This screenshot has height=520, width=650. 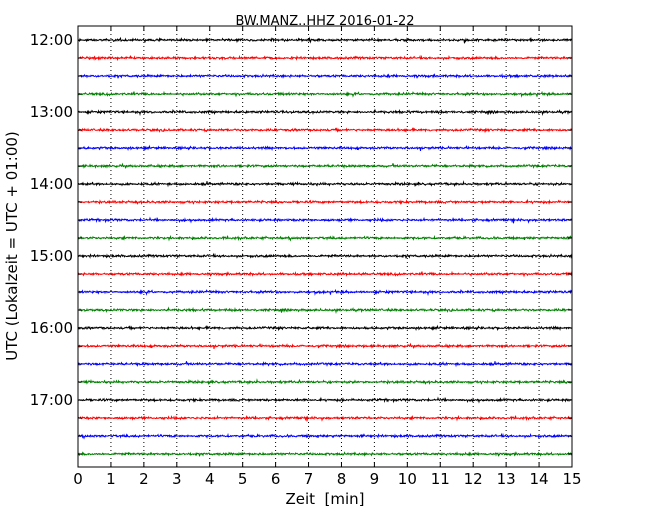 I want to click on x-tick-label: 12, so click(x=473, y=479).